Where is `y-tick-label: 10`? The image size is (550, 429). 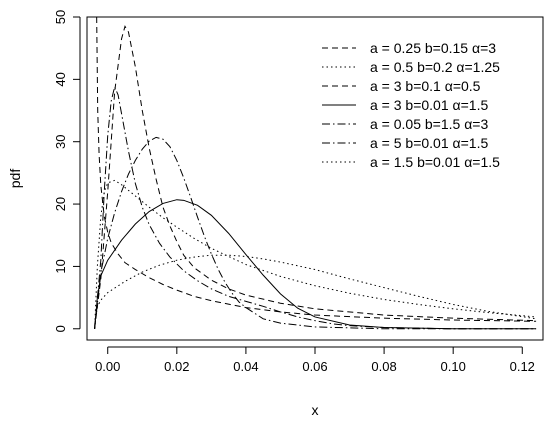 y-tick-label: 10 is located at coordinates (60, 266).